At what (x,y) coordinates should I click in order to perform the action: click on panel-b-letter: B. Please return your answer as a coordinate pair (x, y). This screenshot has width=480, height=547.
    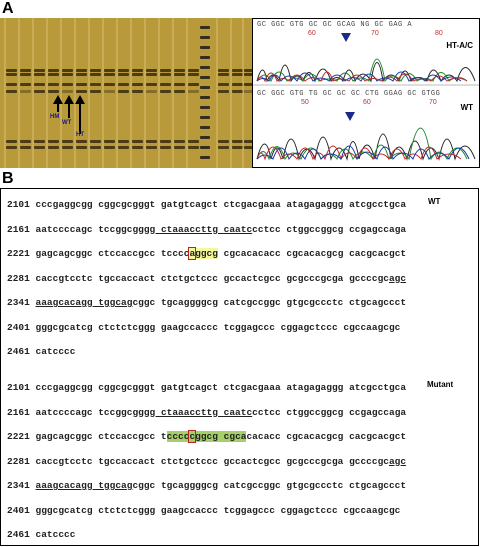
    Looking at the image, I should click on (8, 178).